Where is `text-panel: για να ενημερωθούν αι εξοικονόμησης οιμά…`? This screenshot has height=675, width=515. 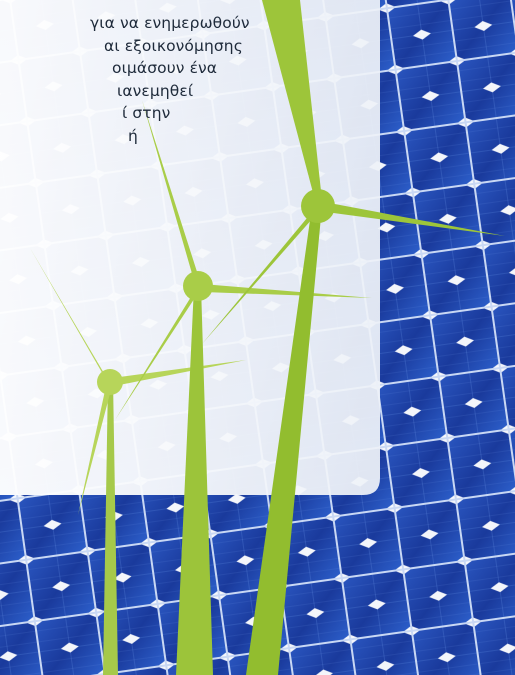
text-panel: για να ενημερωθούν αι εξοικονόμησης οιμά… is located at coordinates (160, 73).